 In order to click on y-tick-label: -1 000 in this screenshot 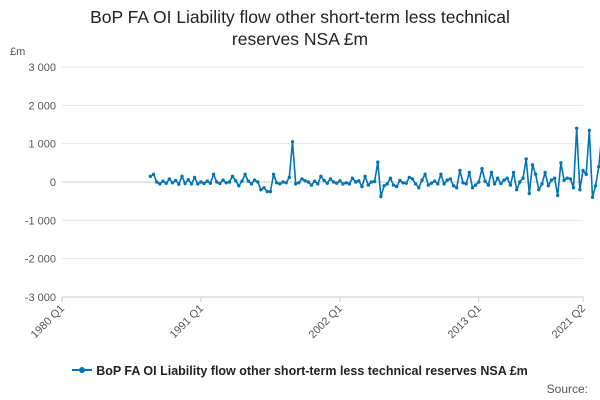, I will do `click(40, 221)`.